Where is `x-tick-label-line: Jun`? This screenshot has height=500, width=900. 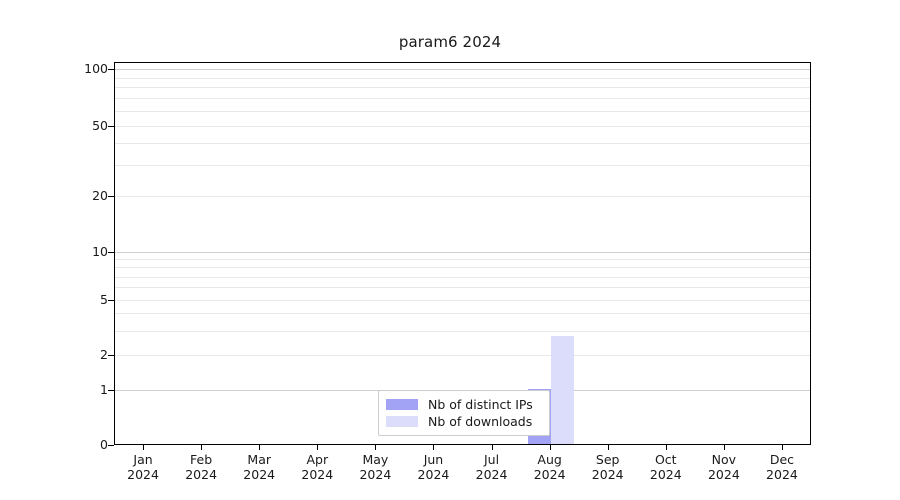
x-tick-label-line: Jun is located at coordinates (433, 459).